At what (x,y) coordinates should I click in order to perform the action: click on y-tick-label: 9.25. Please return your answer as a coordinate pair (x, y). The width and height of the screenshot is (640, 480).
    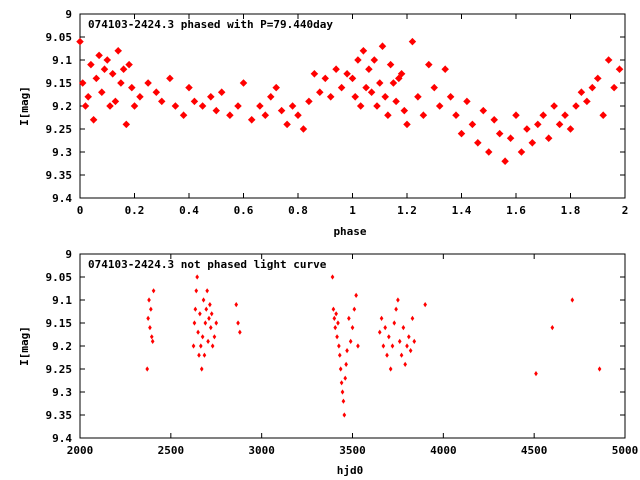
    Looking at the image, I should click on (59, 129).